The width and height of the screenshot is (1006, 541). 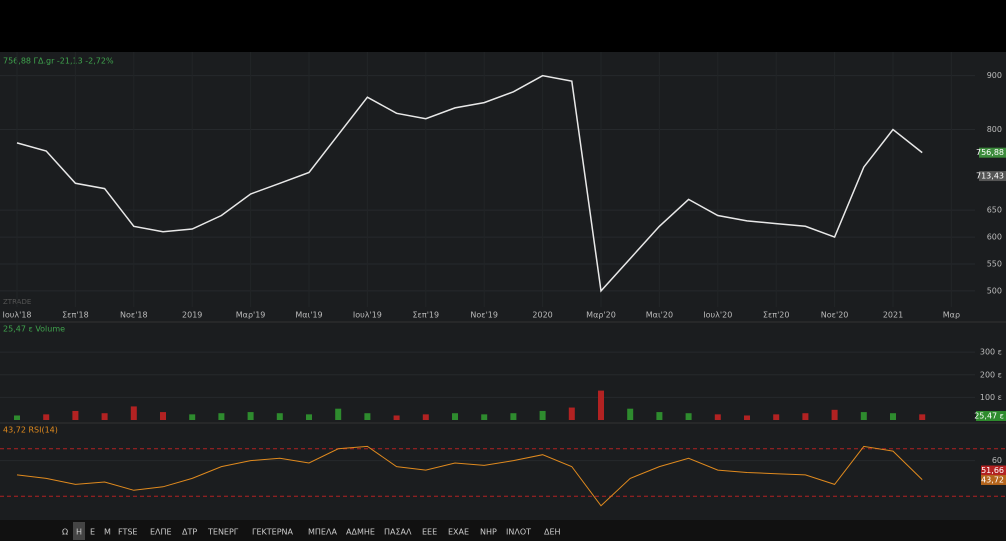 What do you see at coordinates (997, 460) in the screenshot?
I see `y-tick-label: 60` at bounding box center [997, 460].